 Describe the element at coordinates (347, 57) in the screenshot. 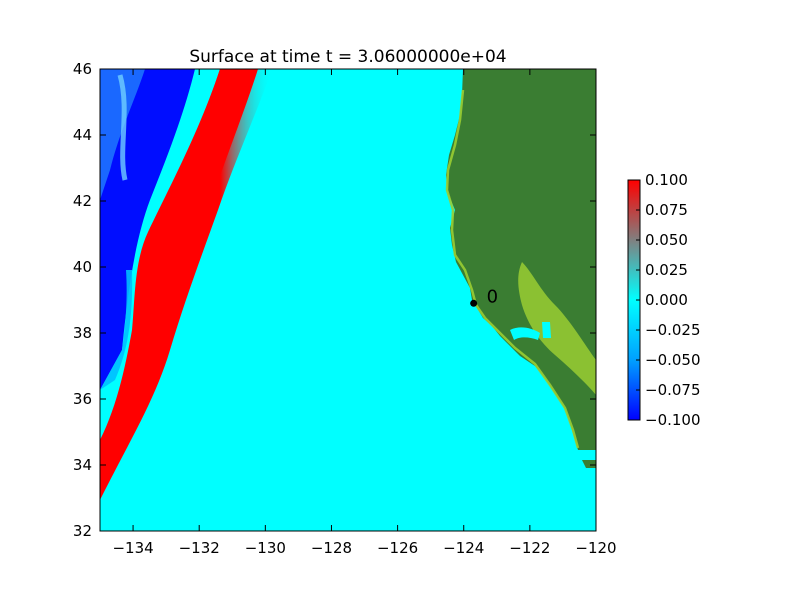

I see `chart-title: Surface at time t = 3.06000000e+04` at that location.